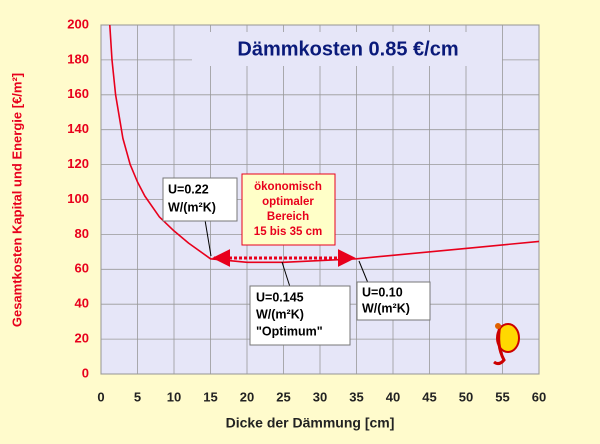  What do you see at coordinates (78, 58) in the screenshot?
I see `y-tick-label: 180` at bounding box center [78, 58].